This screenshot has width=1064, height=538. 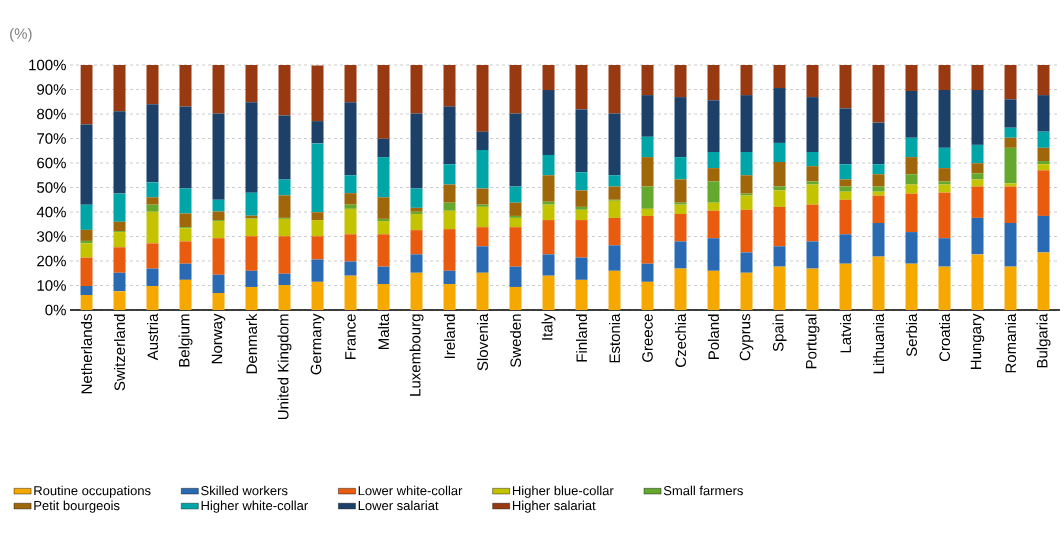 What do you see at coordinates (47, 65) in the screenshot?
I see `y-tick-label: 100%` at bounding box center [47, 65].